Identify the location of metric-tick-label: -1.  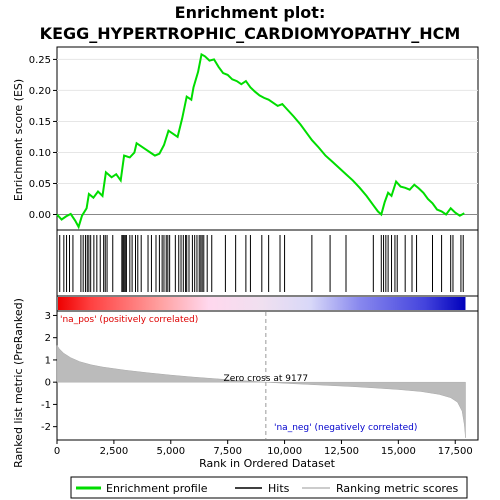
(46, 405).